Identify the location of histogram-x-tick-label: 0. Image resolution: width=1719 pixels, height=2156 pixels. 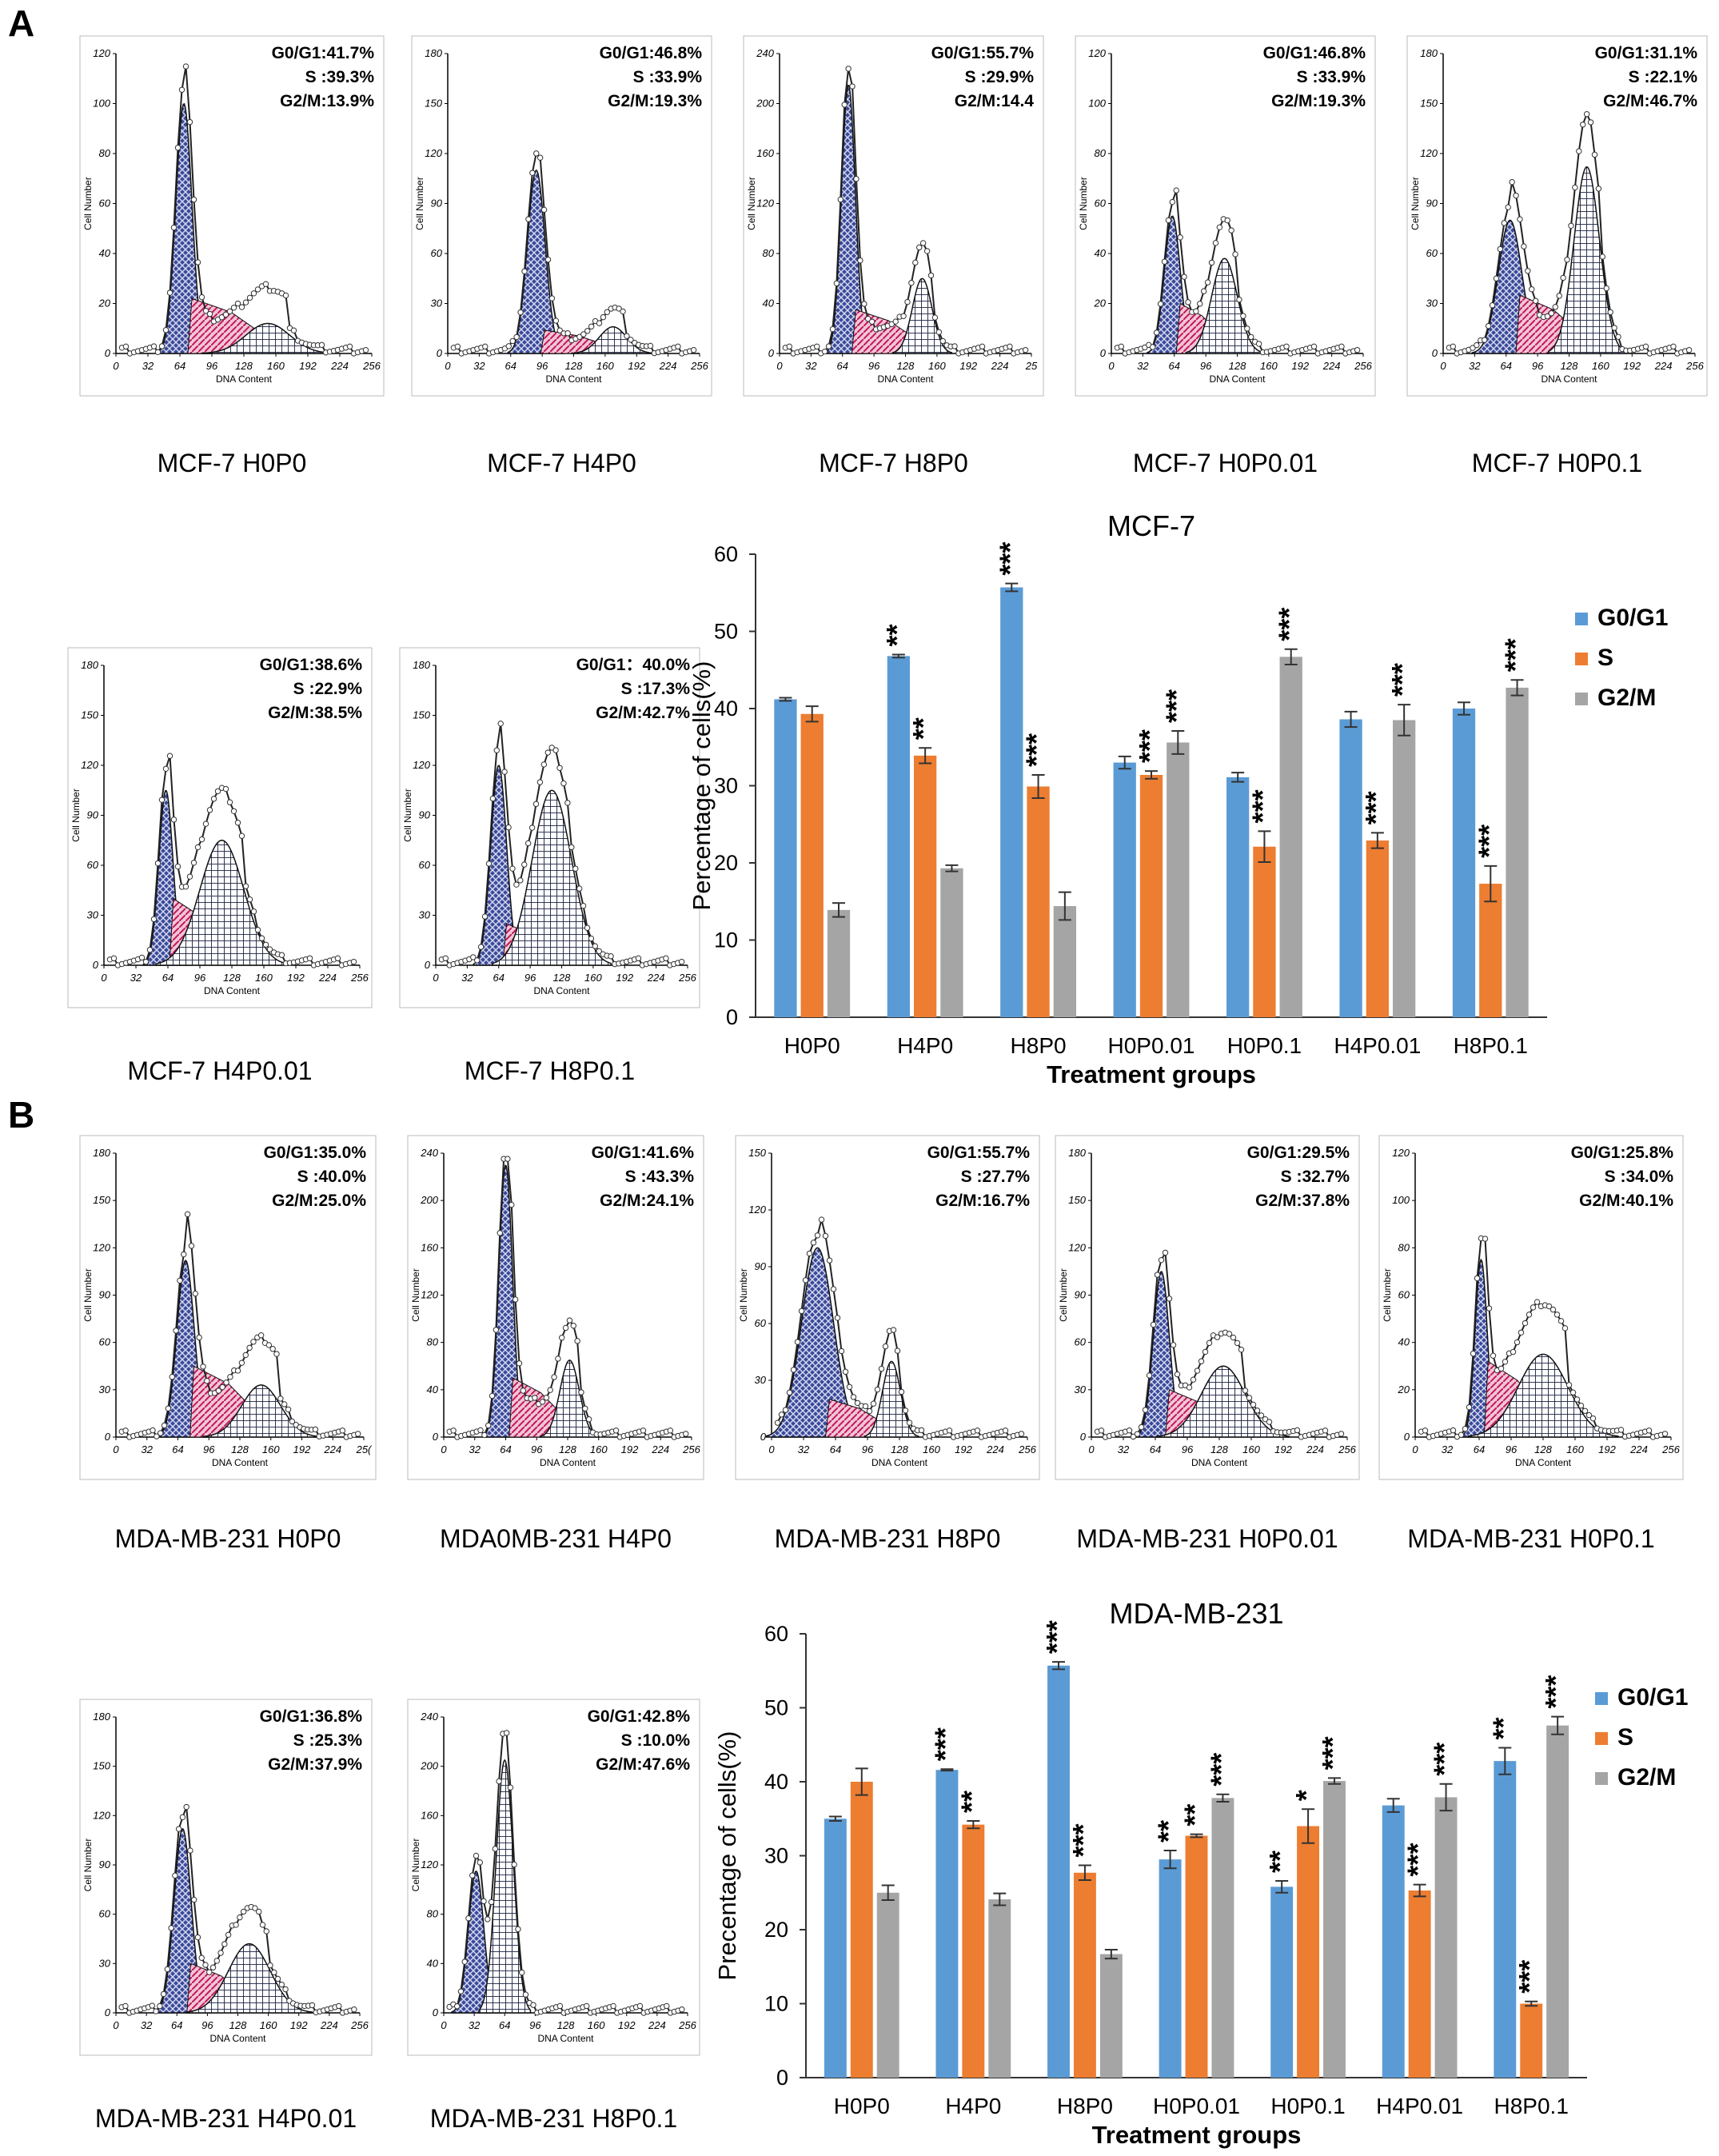
(116, 366).